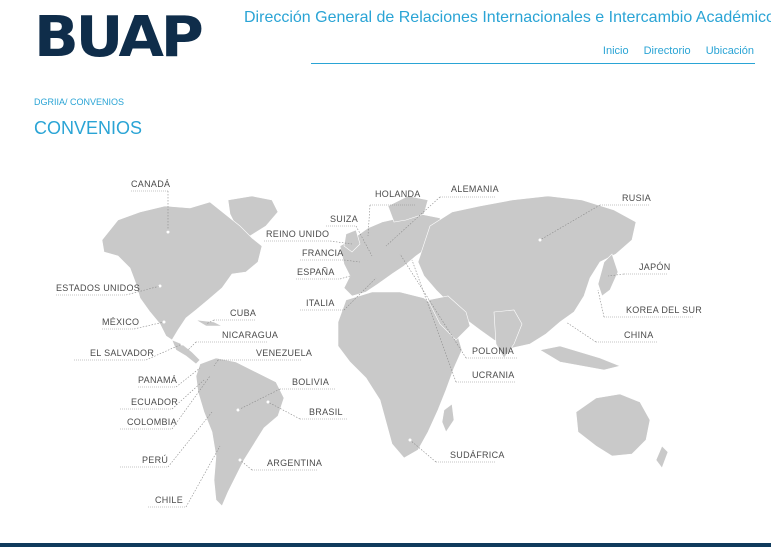 The image size is (771, 547). Describe the element at coordinates (162, 394) in the screenshot. I see `label-ecuador: ECUADOR` at that location.